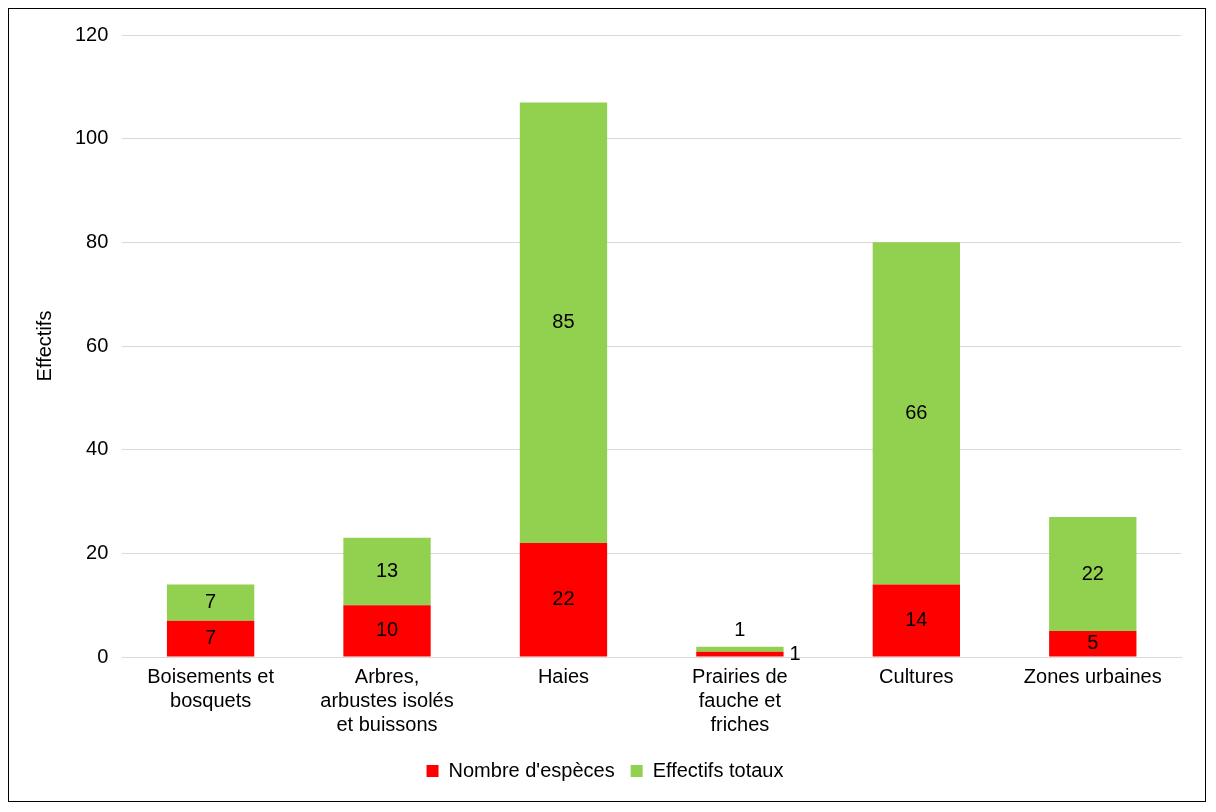  Describe the element at coordinates (211, 687) in the screenshot. I see `x-tick-label: Boisements et bosquets` at that location.